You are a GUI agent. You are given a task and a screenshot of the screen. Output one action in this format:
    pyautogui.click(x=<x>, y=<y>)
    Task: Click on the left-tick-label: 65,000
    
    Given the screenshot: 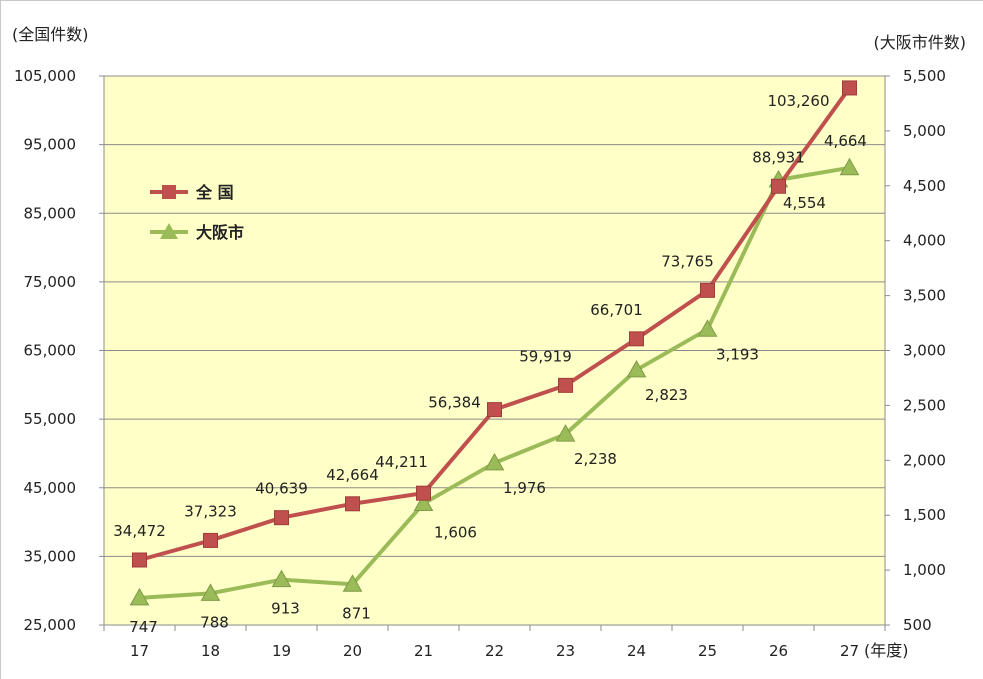 What is the action you would take?
    pyautogui.click(x=50, y=351)
    